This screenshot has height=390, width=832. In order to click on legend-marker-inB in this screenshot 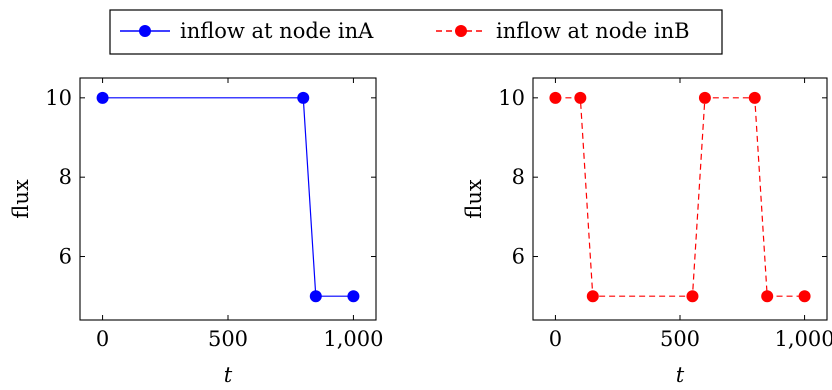, I will do `click(461, 31)`.